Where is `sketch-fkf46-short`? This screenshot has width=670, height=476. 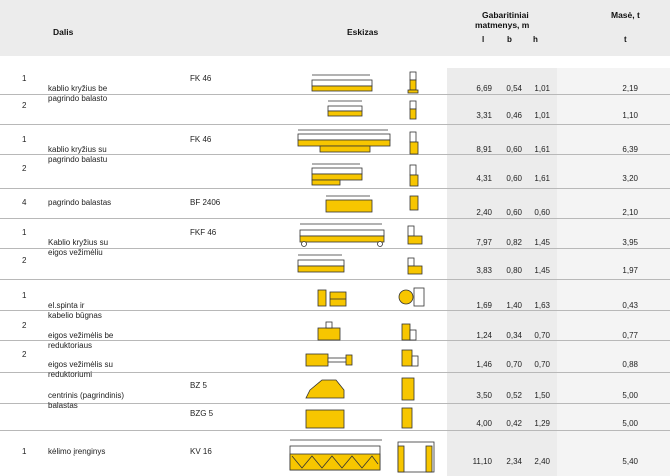
sketch-fkf46-short is located at coordinates (321, 263).